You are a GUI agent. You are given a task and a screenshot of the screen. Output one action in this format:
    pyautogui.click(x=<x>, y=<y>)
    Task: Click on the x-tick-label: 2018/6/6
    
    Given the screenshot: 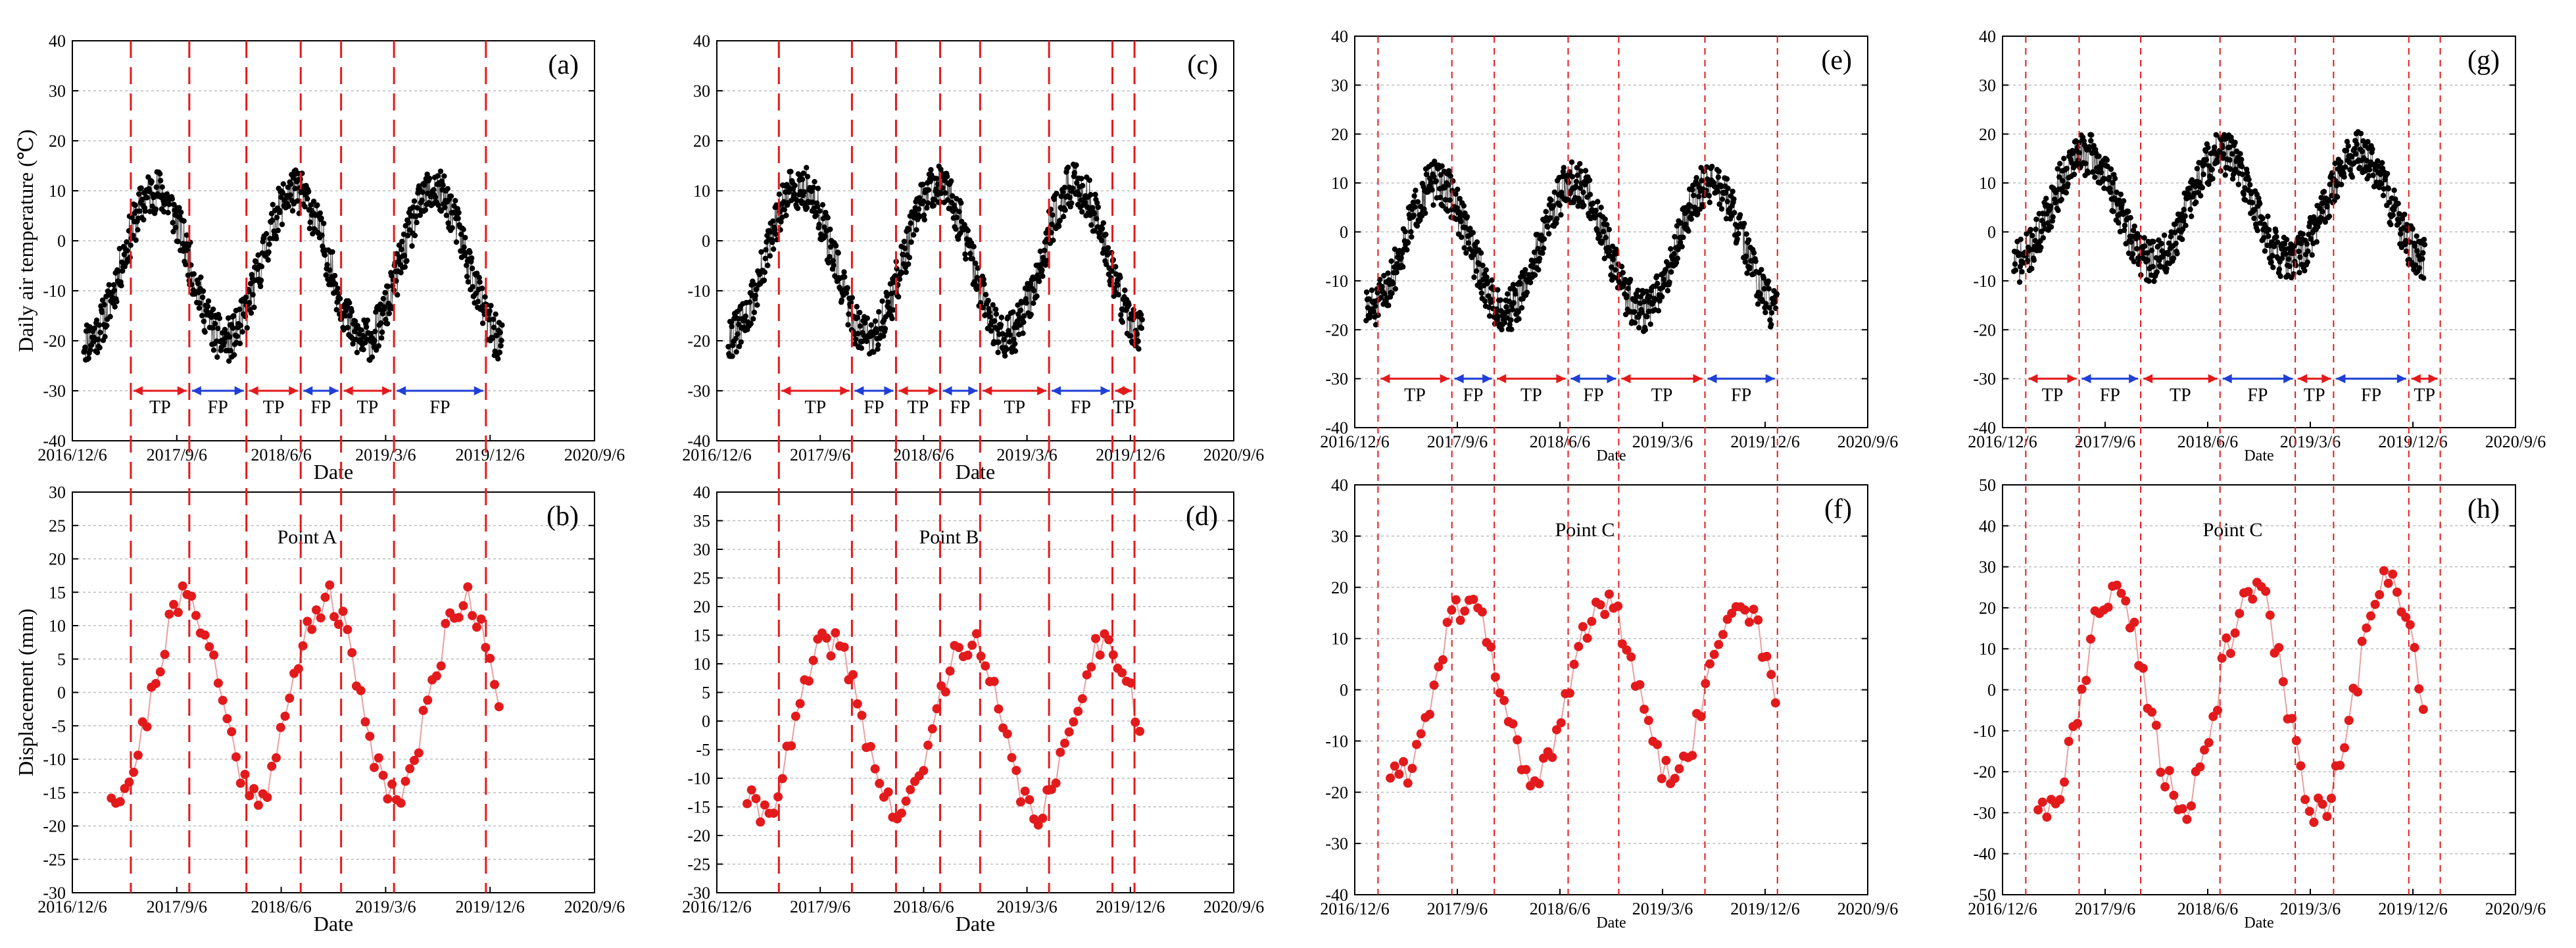 What is the action you would take?
    pyautogui.click(x=2207, y=908)
    